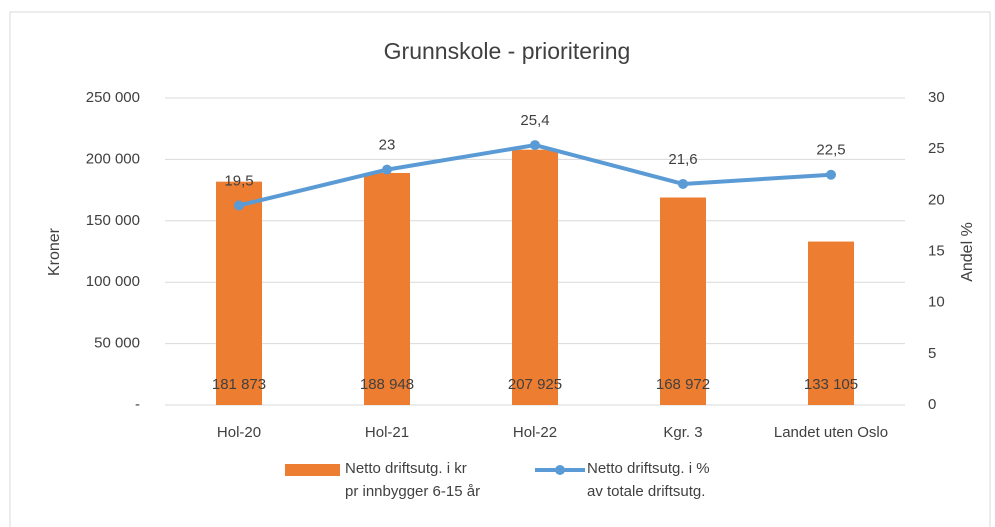 The image size is (995, 527). What do you see at coordinates (936, 97) in the screenshot?
I see `y2-tick-label: 30` at bounding box center [936, 97].